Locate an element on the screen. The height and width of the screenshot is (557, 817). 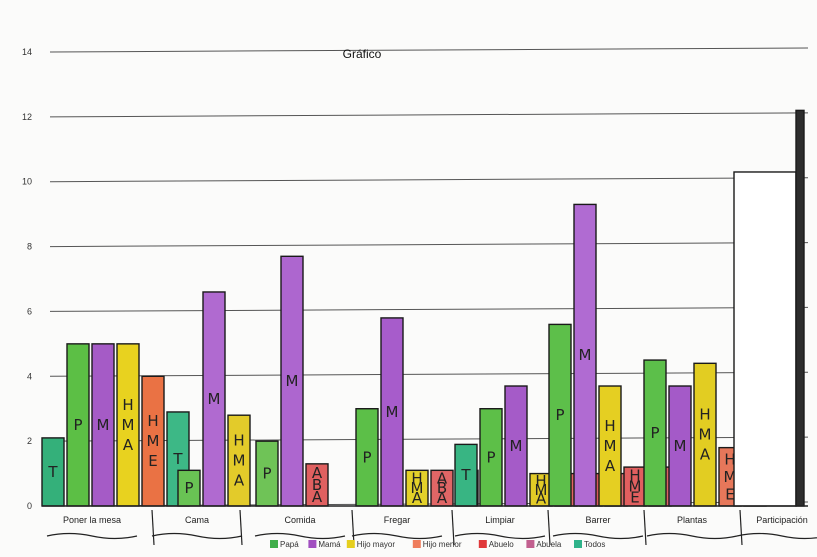
legend-label: Hijo menor is located at coordinates (442, 544).